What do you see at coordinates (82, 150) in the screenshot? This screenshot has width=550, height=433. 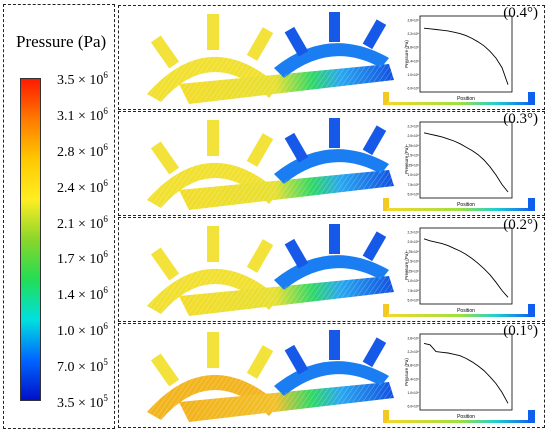 I see `colorbar-tick-label: 2.8 × 10⁶` at bounding box center [82, 150].